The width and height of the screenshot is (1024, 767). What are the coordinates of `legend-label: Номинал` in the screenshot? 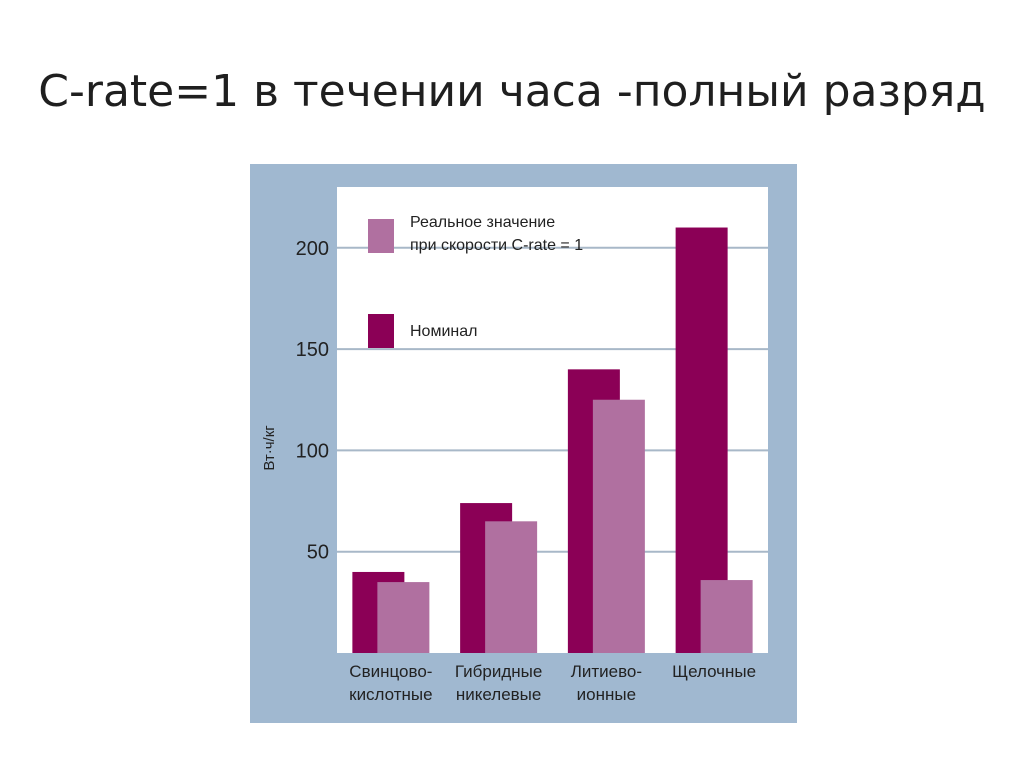 It's located at (443, 331).